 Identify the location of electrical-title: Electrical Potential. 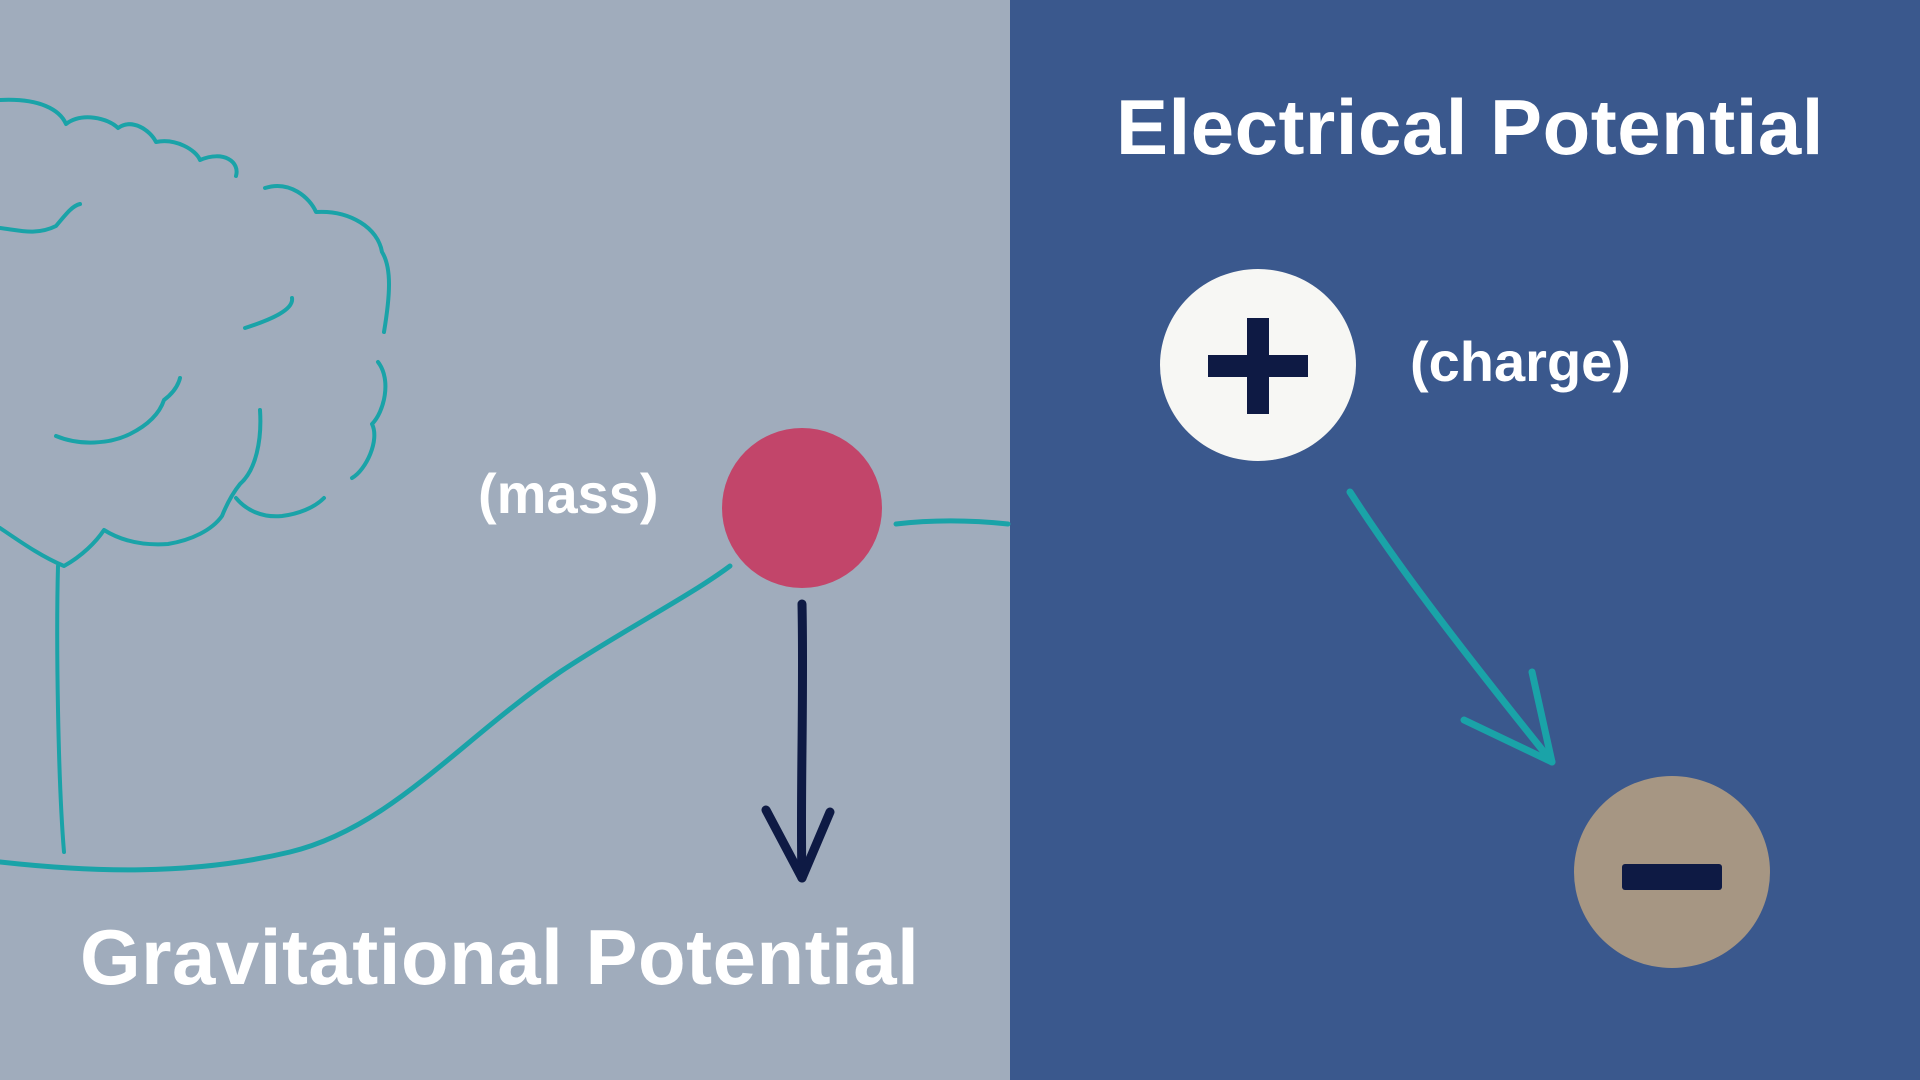
(1470, 127).